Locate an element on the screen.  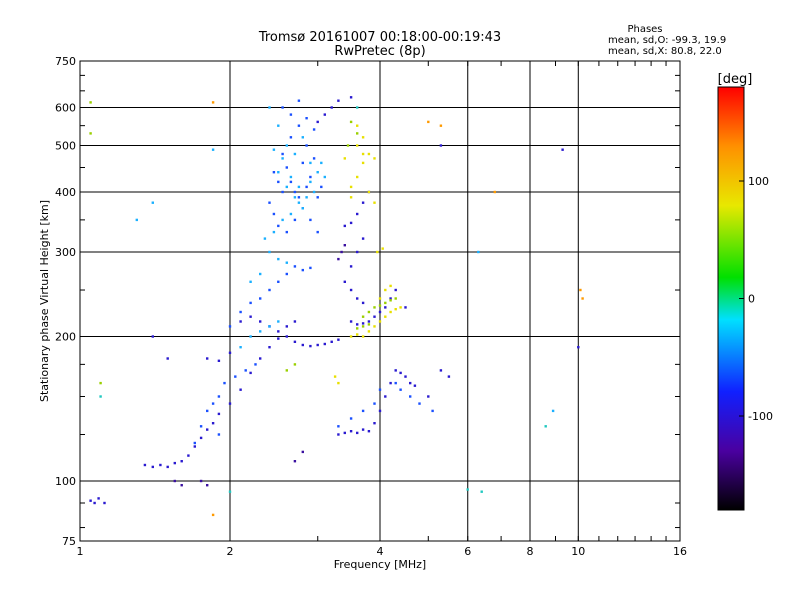
x-axis-label: Frequency [MHz] is located at coordinates (380, 564).